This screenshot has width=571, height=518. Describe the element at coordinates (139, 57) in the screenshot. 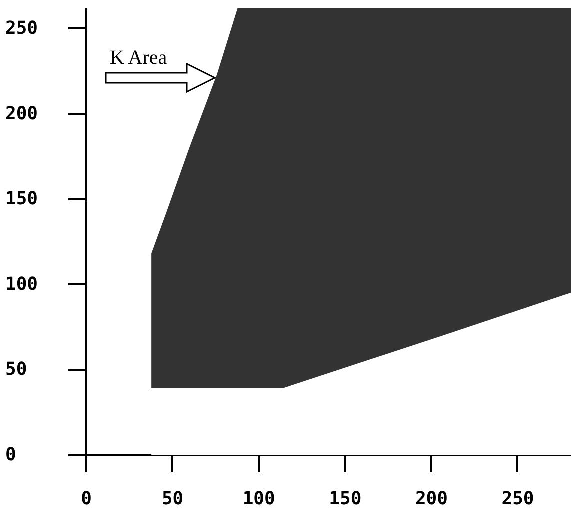

I see `annotation: K Area` at that location.